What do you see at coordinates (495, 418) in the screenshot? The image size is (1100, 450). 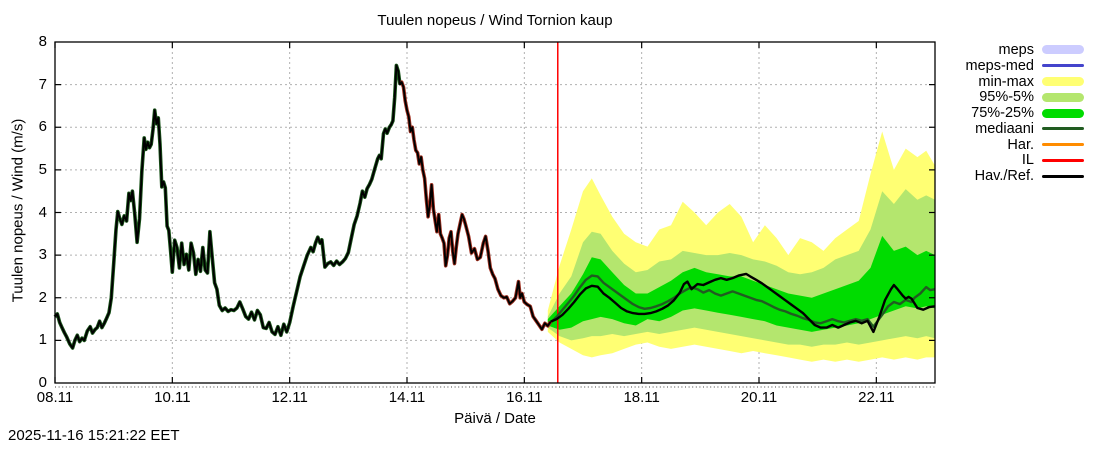 I see `x-axis-title: Päivä / Date` at bounding box center [495, 418].